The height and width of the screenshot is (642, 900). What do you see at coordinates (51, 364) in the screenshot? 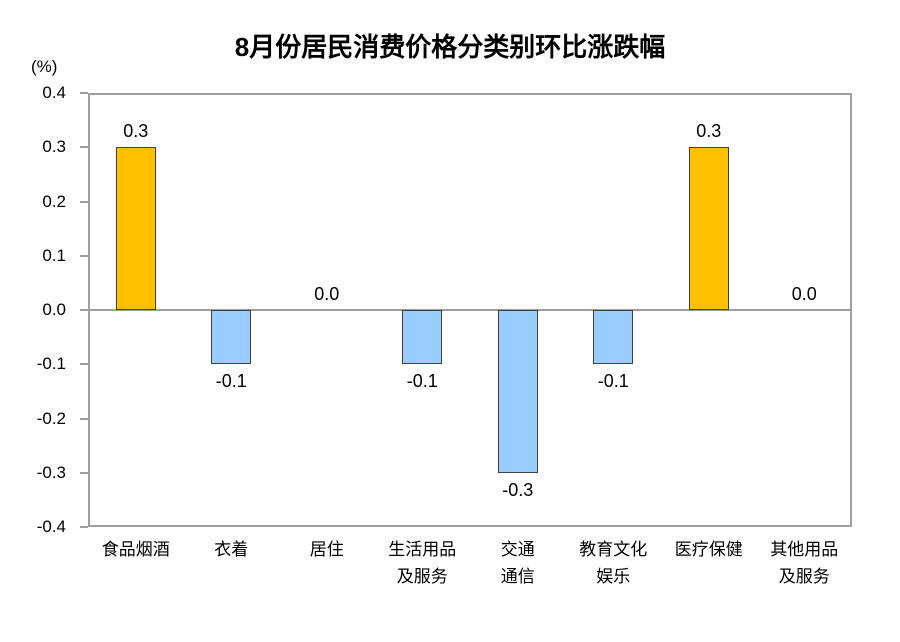
I see `y-tick-label-5: -0.1` at bounding box center [51, 364].